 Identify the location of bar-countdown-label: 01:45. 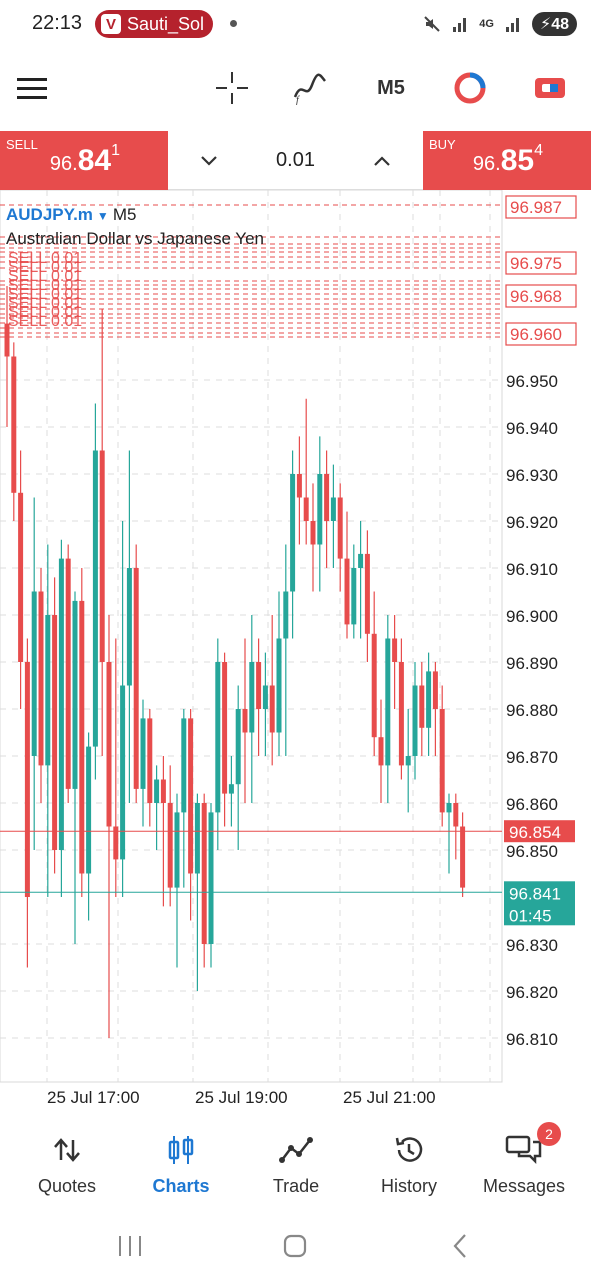
(530, 915).